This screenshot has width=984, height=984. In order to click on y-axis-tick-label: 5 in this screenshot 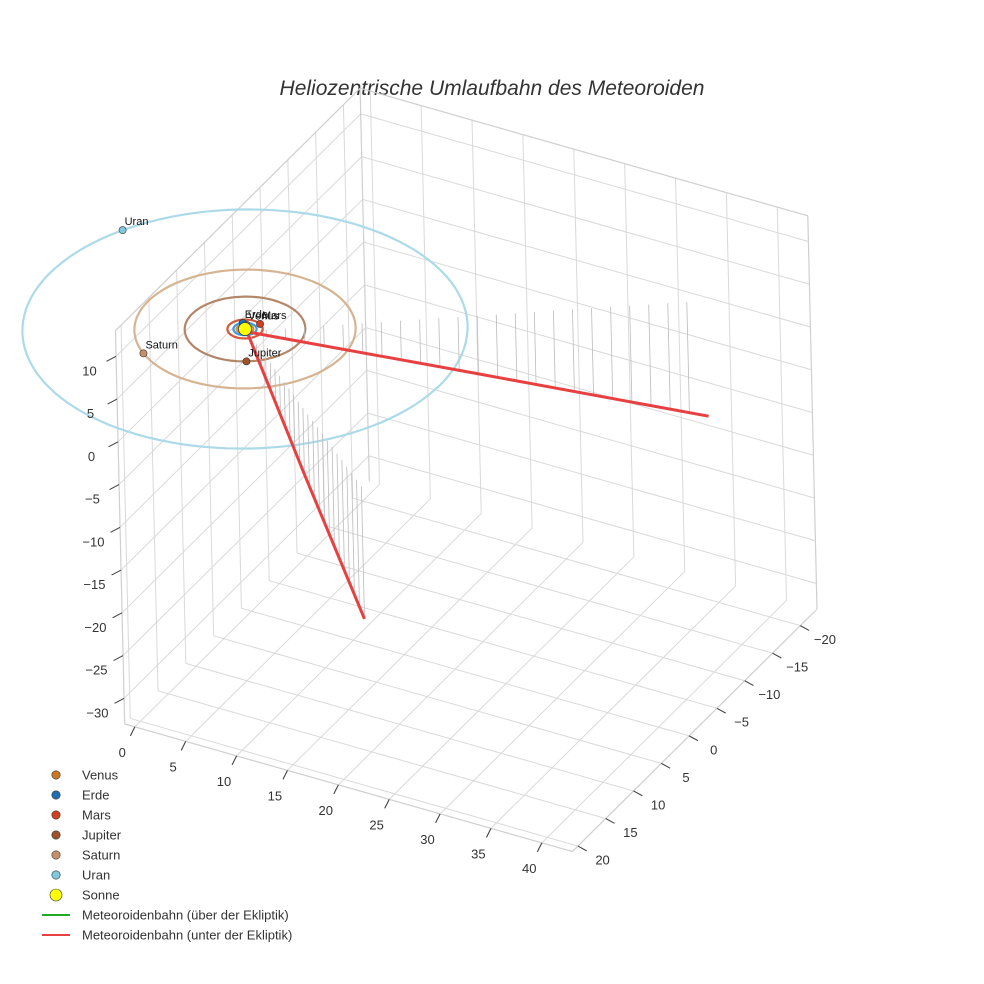, I will do `click(685, 777)`.